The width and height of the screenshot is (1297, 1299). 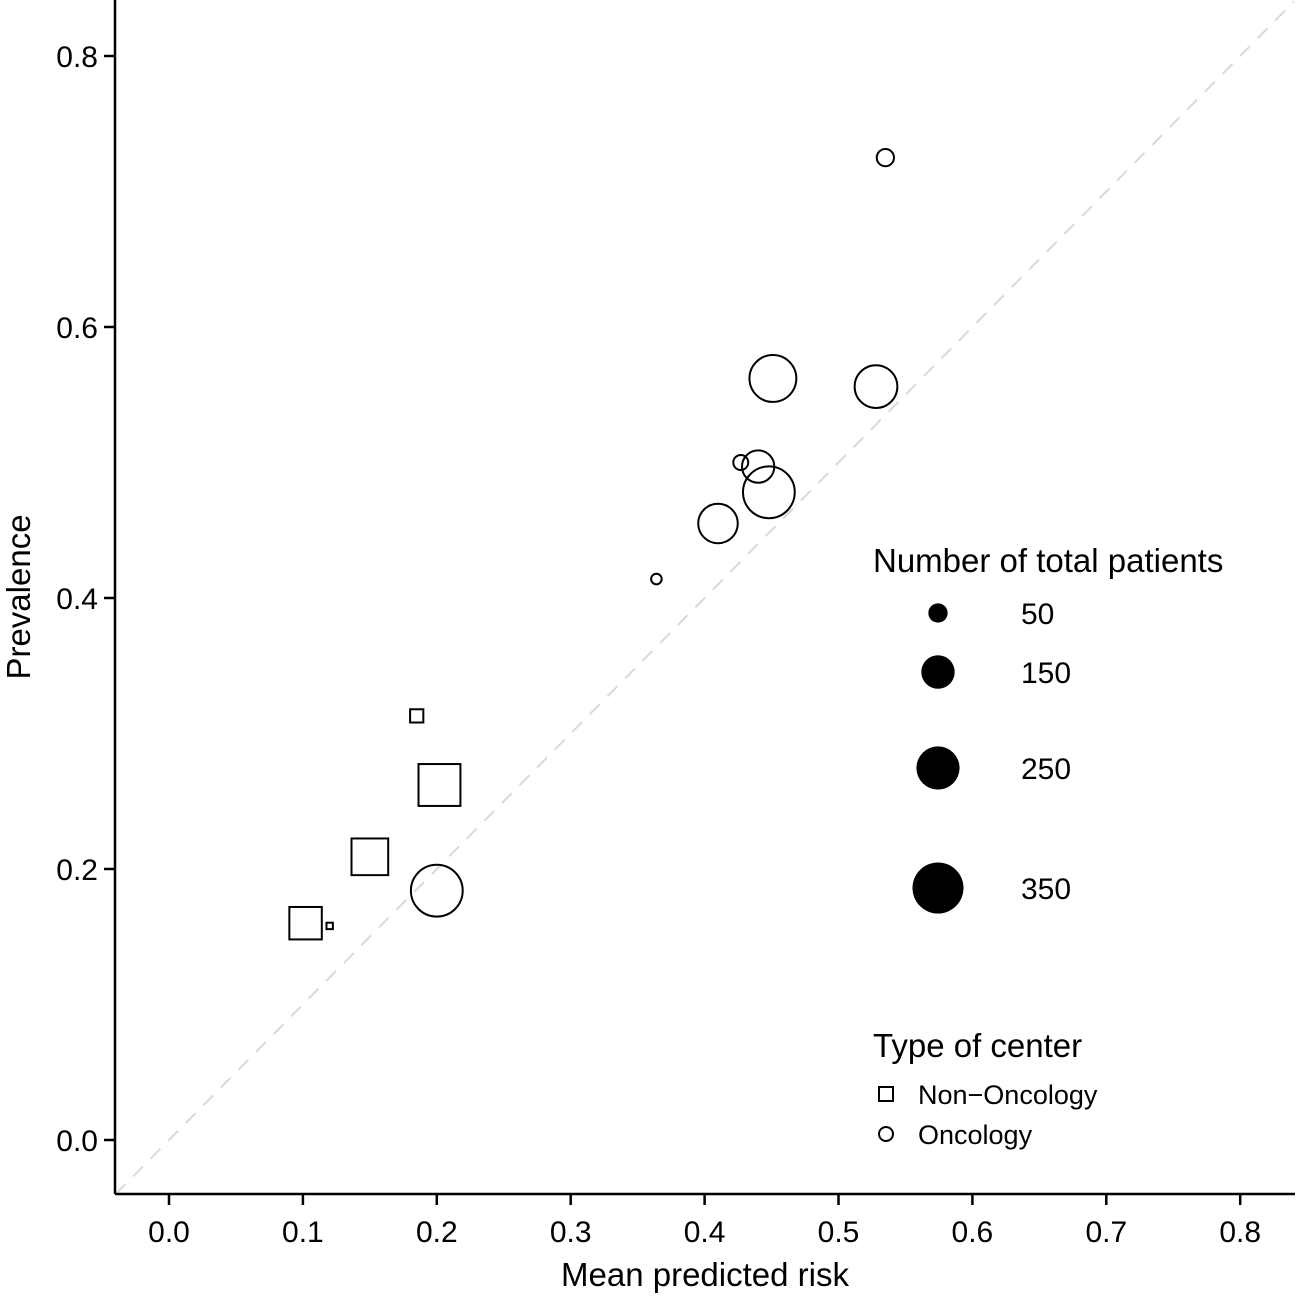 What do you see at coordinates (975, 1135) in the screenshot?
I see `type-legend-label-1: Oncology` at bounding box center [975, 1135].